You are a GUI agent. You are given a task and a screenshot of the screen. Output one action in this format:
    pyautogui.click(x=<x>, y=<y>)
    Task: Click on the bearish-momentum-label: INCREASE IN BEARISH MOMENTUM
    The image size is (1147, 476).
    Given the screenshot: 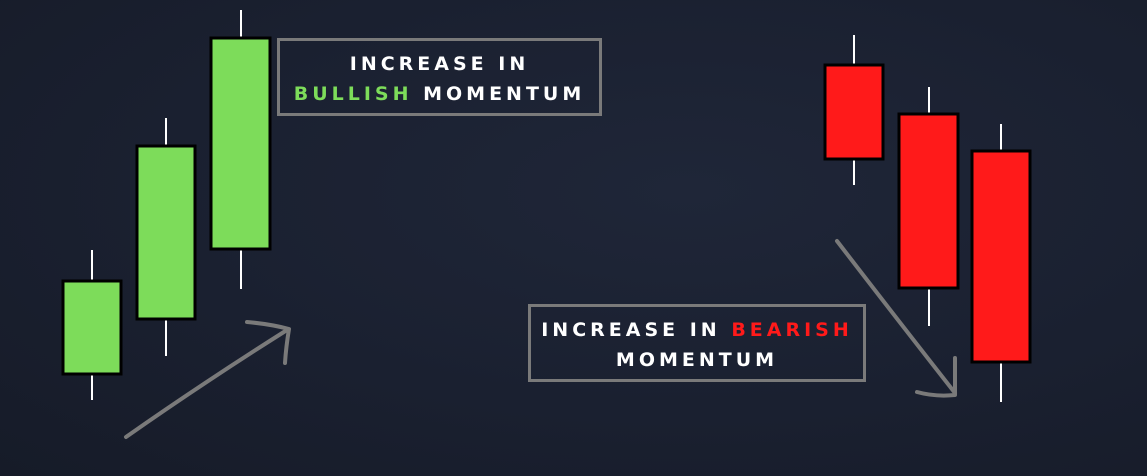 What is the action you would take?
    pyautogui.click(x=697, y=343)
    